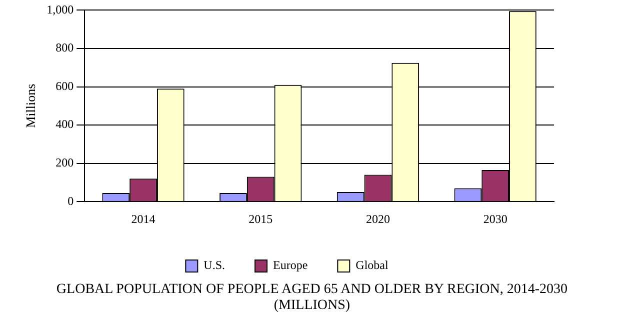 Image resolution: width=624 pixels, height=320 pixels. Describe the element at coordinates (143, 219) in the screenshot. I see `x-tick-label: 2014` at that location.